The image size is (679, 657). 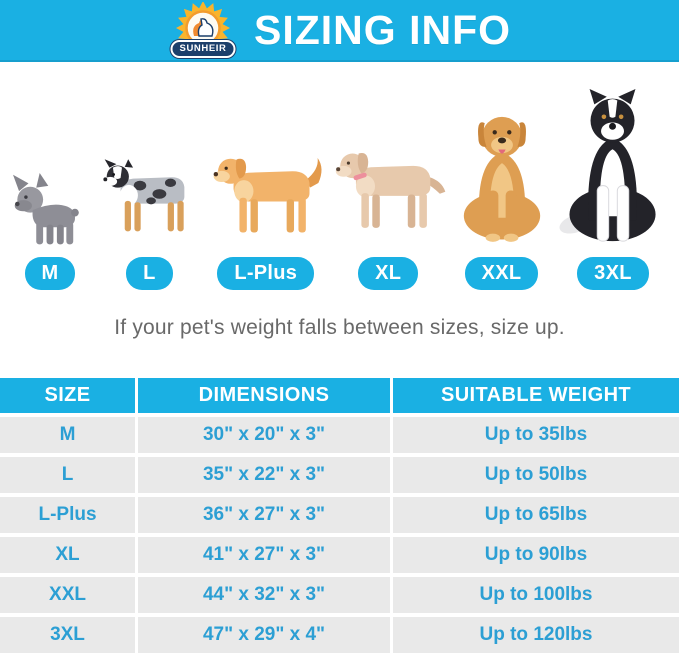 I want to click on table-cell-size: M, so click(x=67, y=435).